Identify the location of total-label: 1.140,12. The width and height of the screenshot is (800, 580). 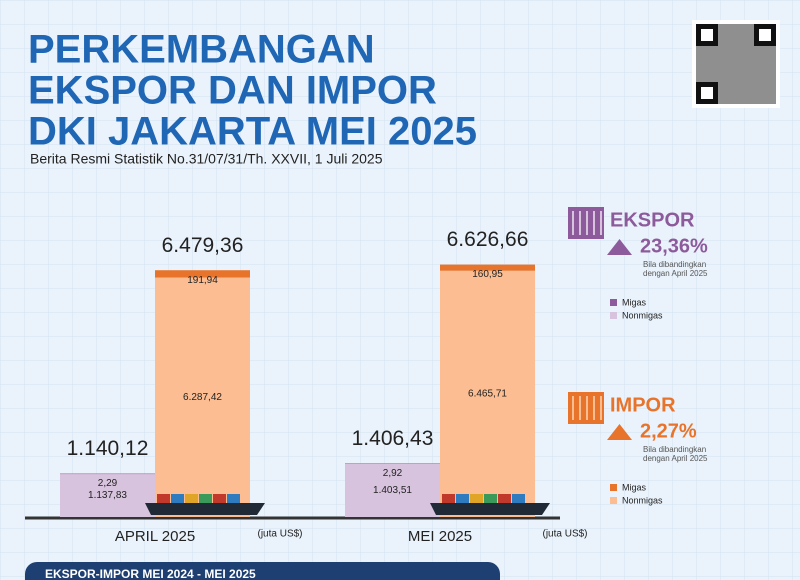
(108, 448).